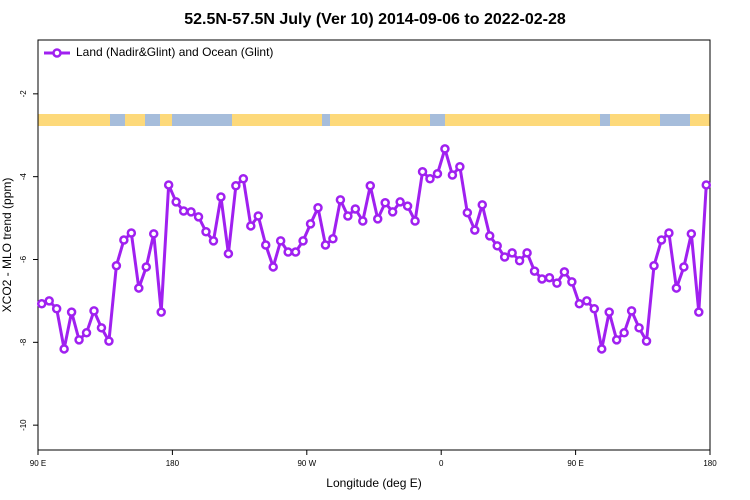  I want to click on land-ocean-strip, so click(374, 120).